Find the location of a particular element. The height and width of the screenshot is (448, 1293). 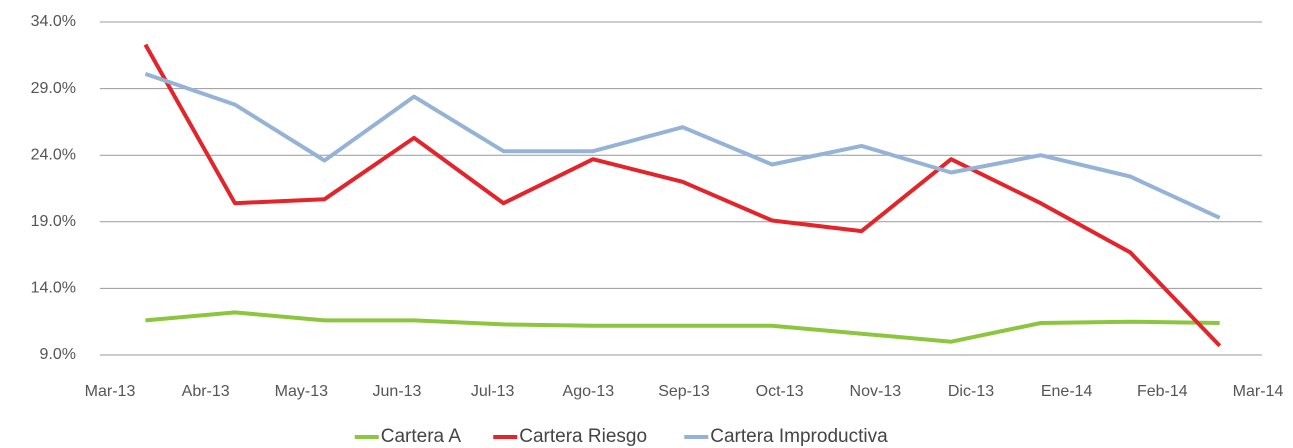

x-tick-label: Abr-13 is located at coordinates (206, 391).